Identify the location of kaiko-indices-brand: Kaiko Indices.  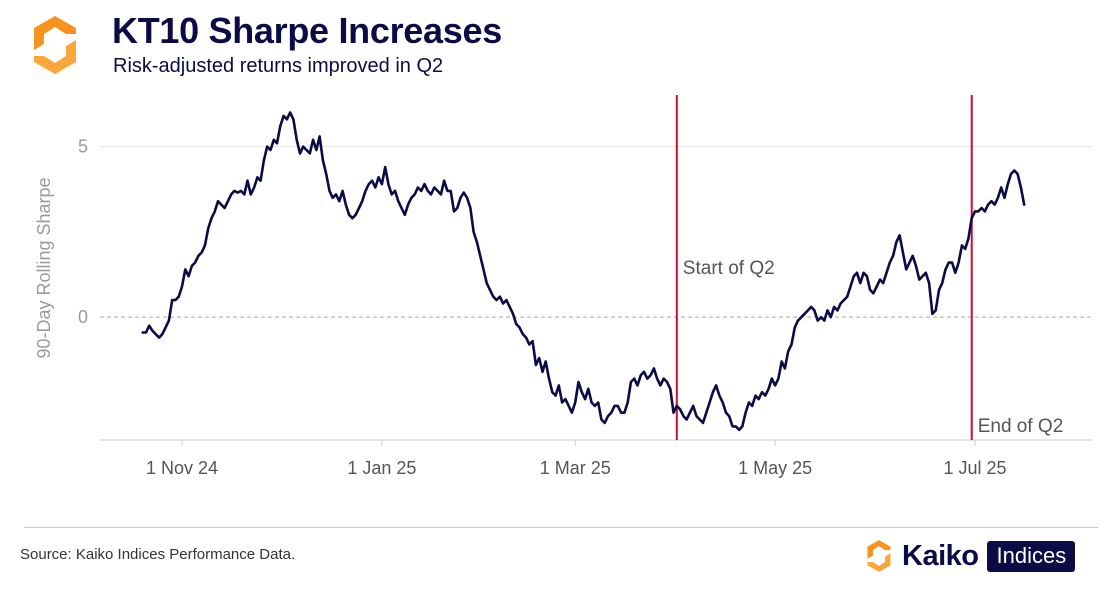
(969, 556).